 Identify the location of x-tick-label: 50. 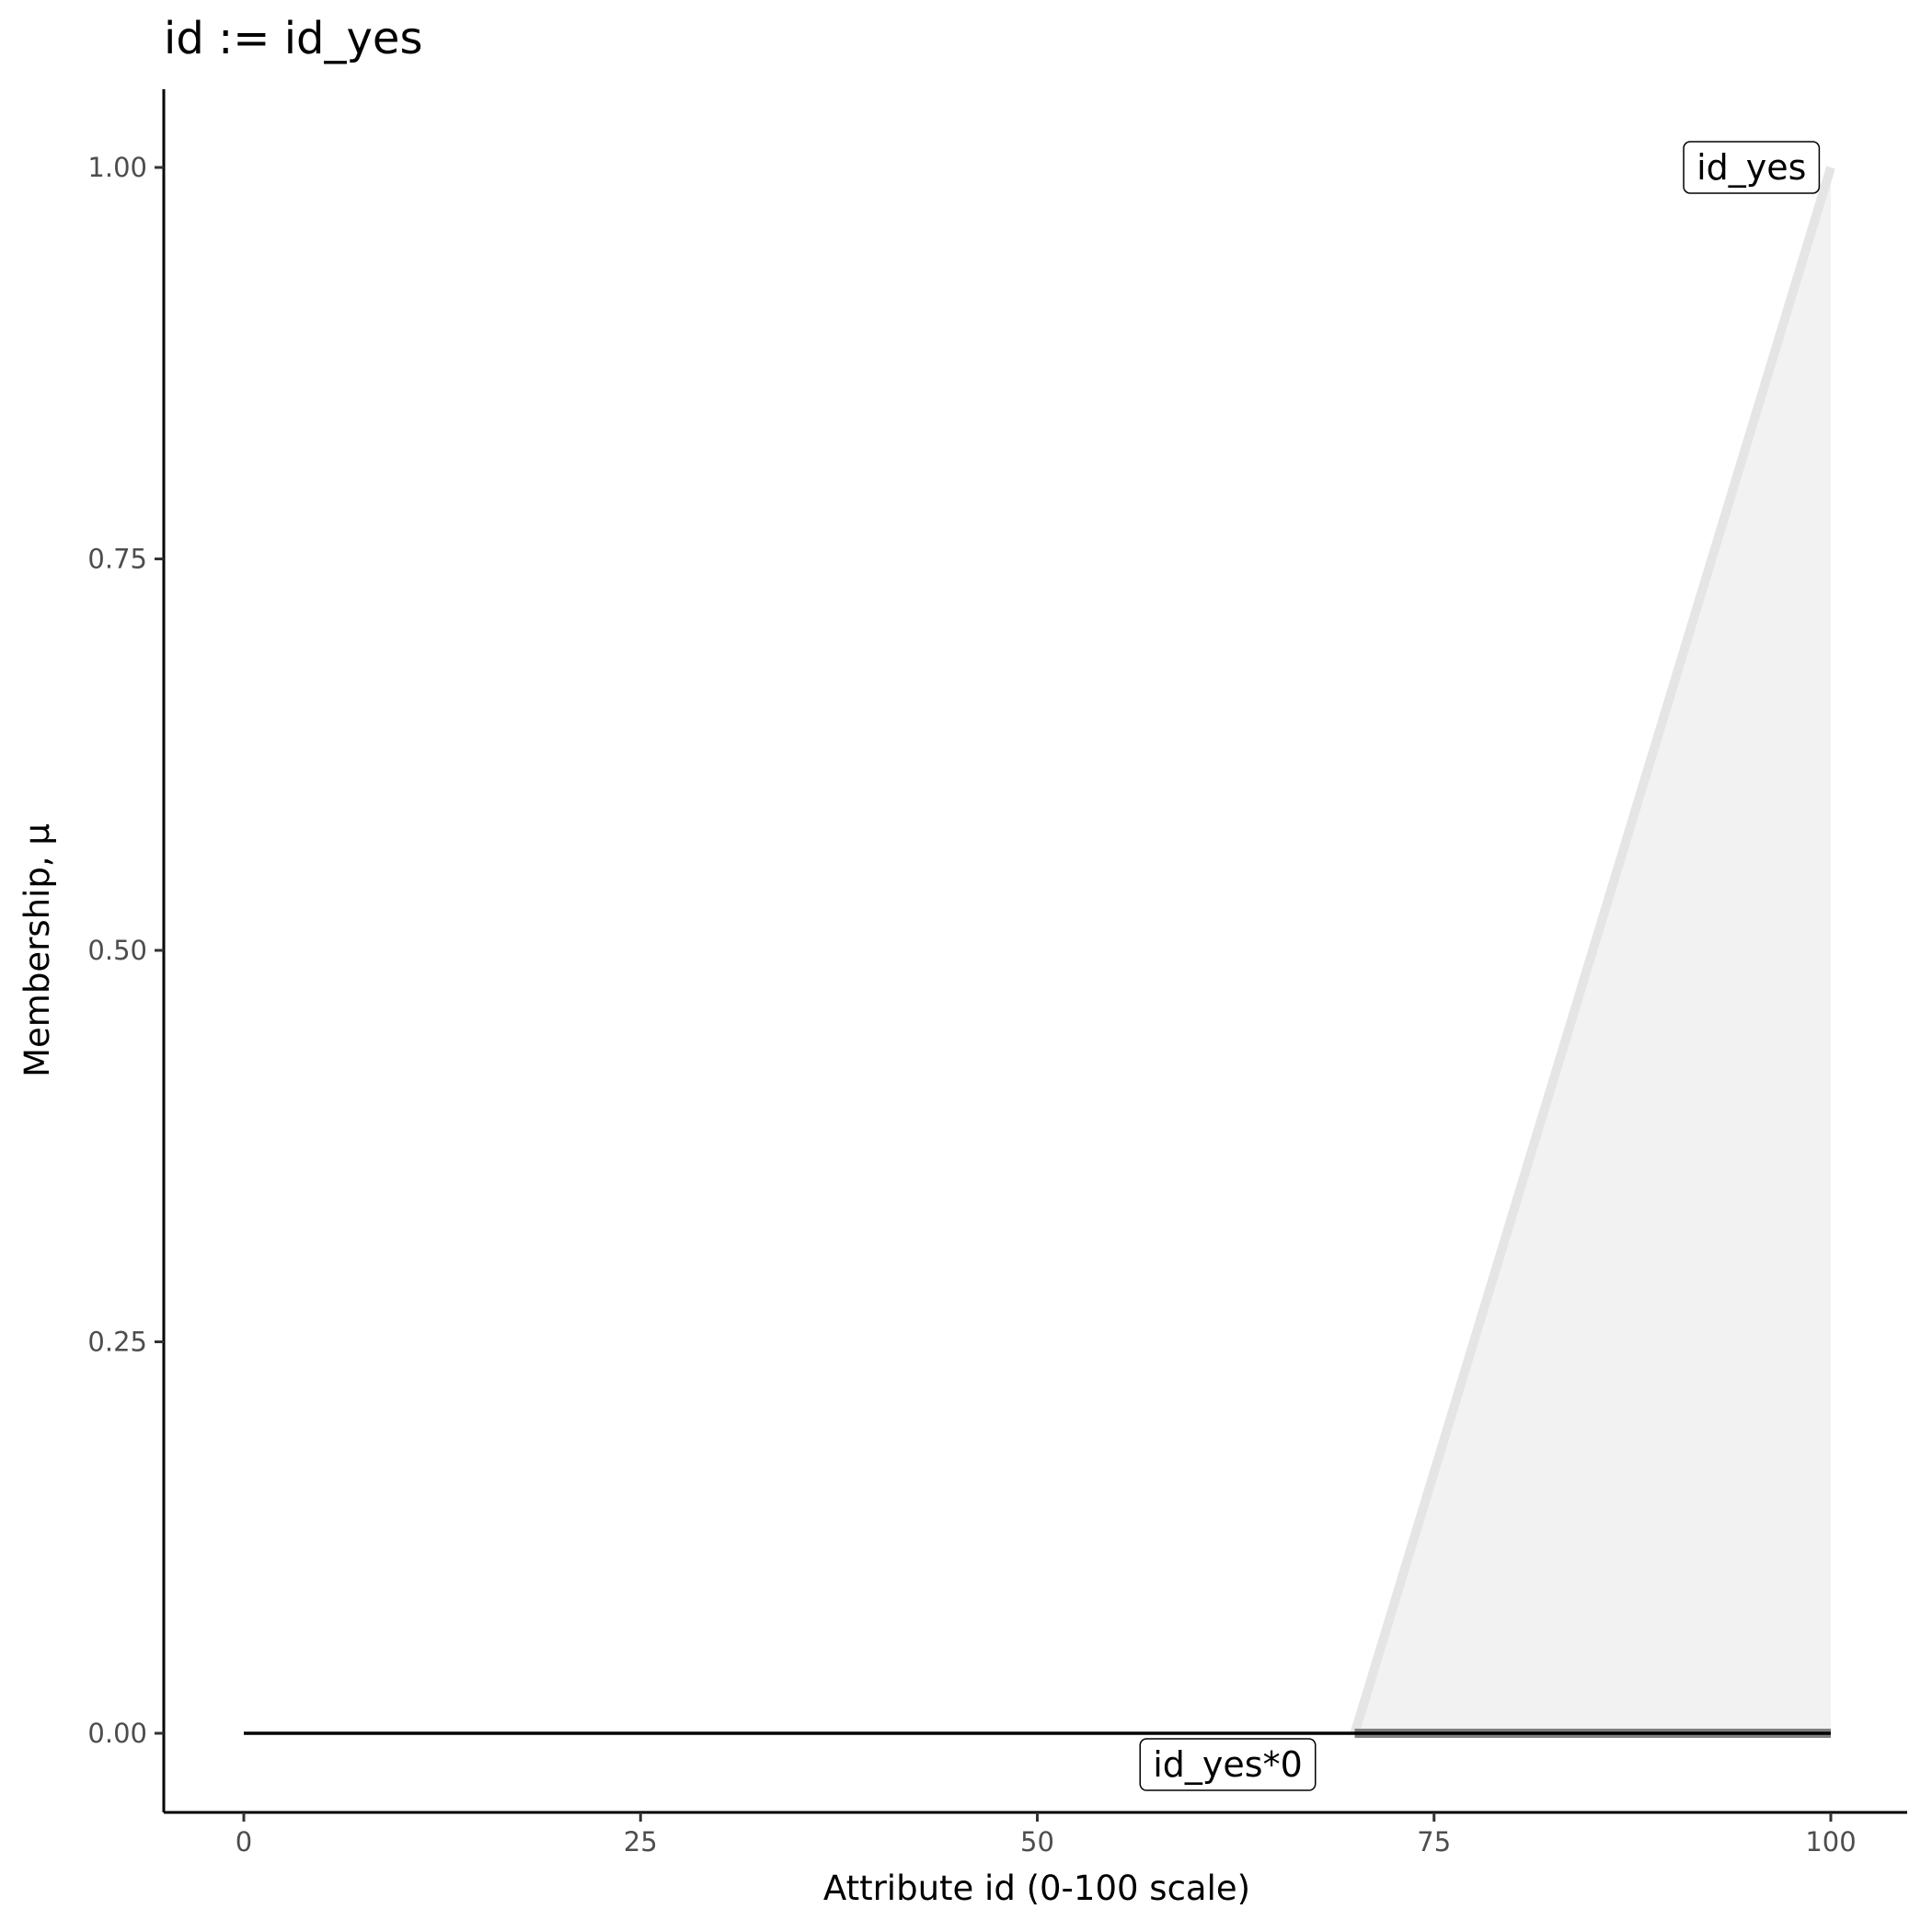
(1037, 1841).